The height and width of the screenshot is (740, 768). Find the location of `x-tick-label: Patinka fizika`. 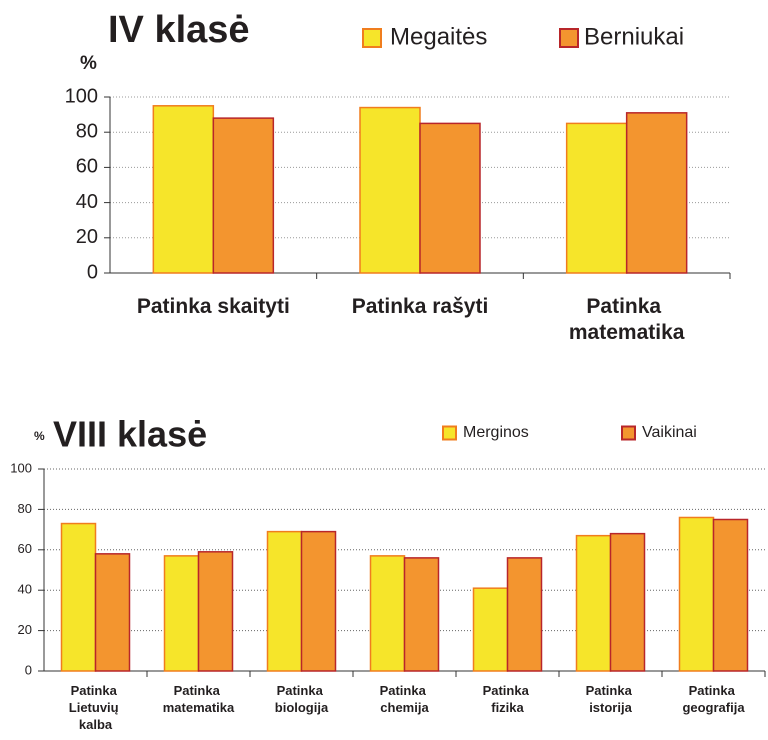

x-tick-label: Patinka fizika is located at coordinates (508, 699).